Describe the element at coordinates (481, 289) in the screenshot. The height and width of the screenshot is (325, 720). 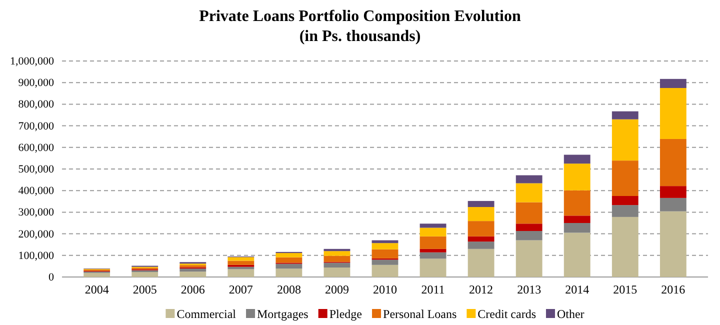
I see `x-tick-label: 2012` at that location.